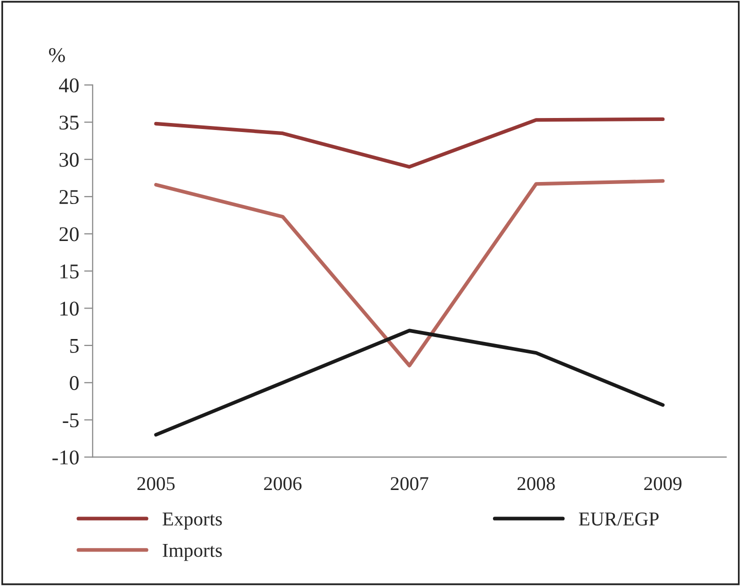 The image size is (741, 586). I want to click on x-tick-label: 2009, so click(663, 483).